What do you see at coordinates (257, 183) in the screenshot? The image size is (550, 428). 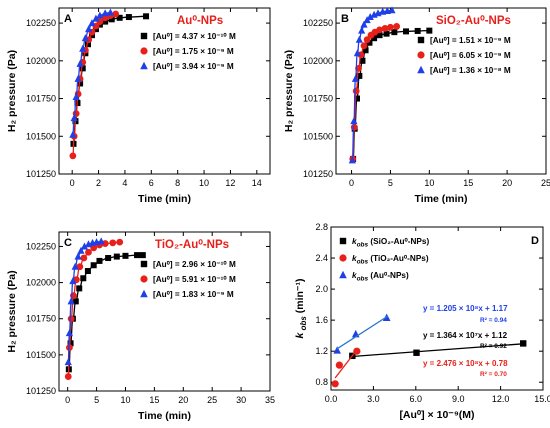 I see `x-tick-label: 14` at bounding box center [257, 183].